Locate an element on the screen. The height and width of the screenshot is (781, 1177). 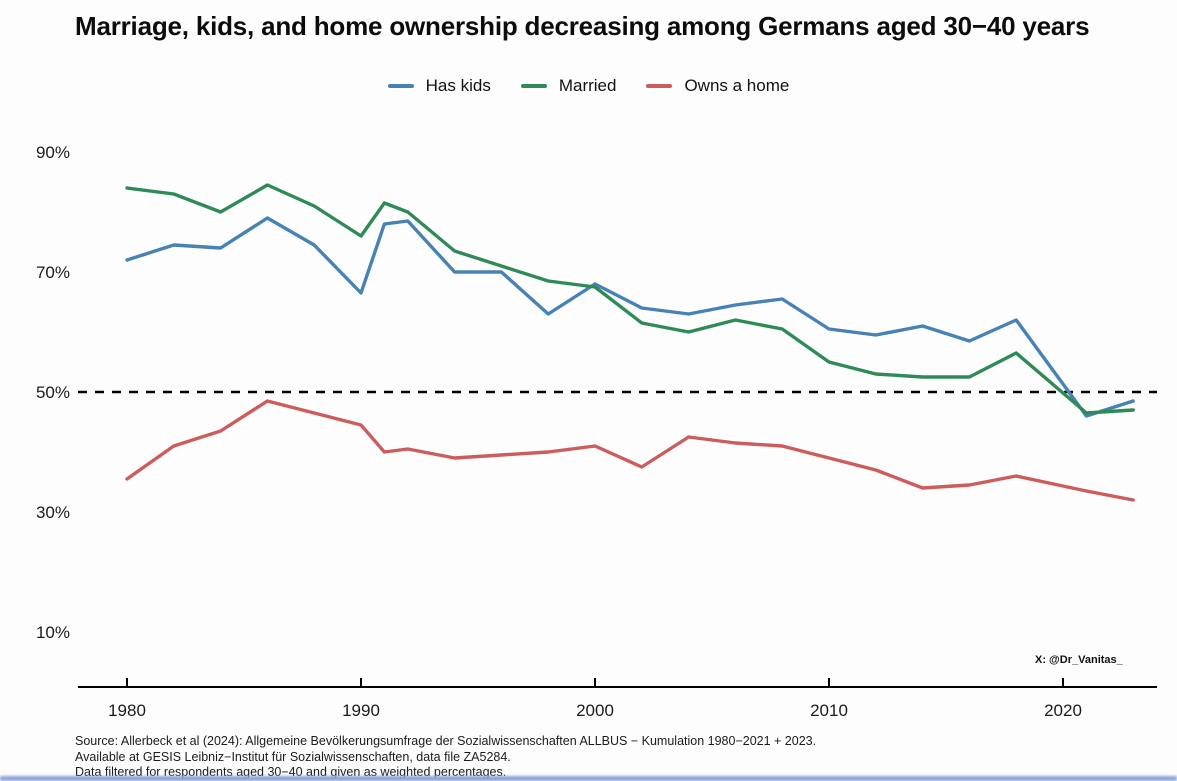
x-axis-tick-label: 1990 is located at coordinates (361, 710).